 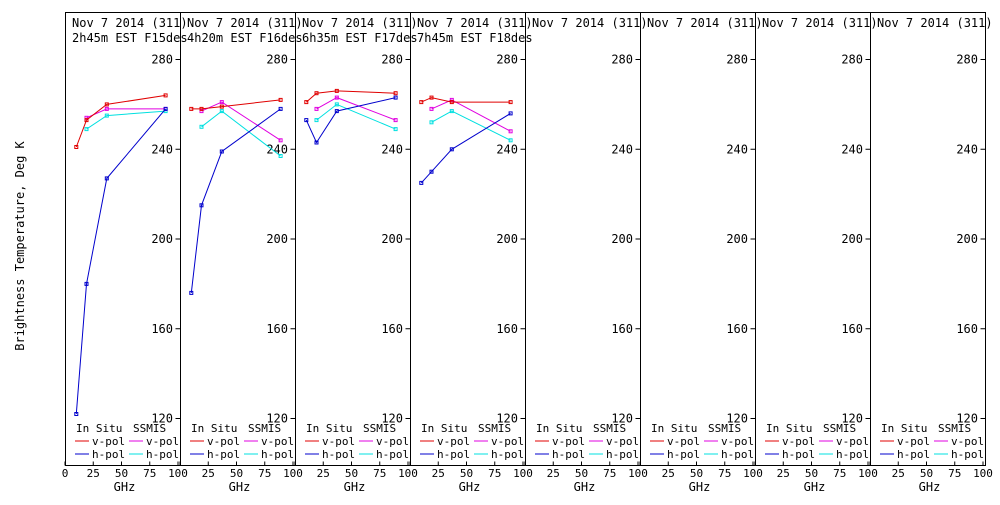 I want to click on panel-2-legend-insitu-h-label: h-pol, so click(x=223, y=454).